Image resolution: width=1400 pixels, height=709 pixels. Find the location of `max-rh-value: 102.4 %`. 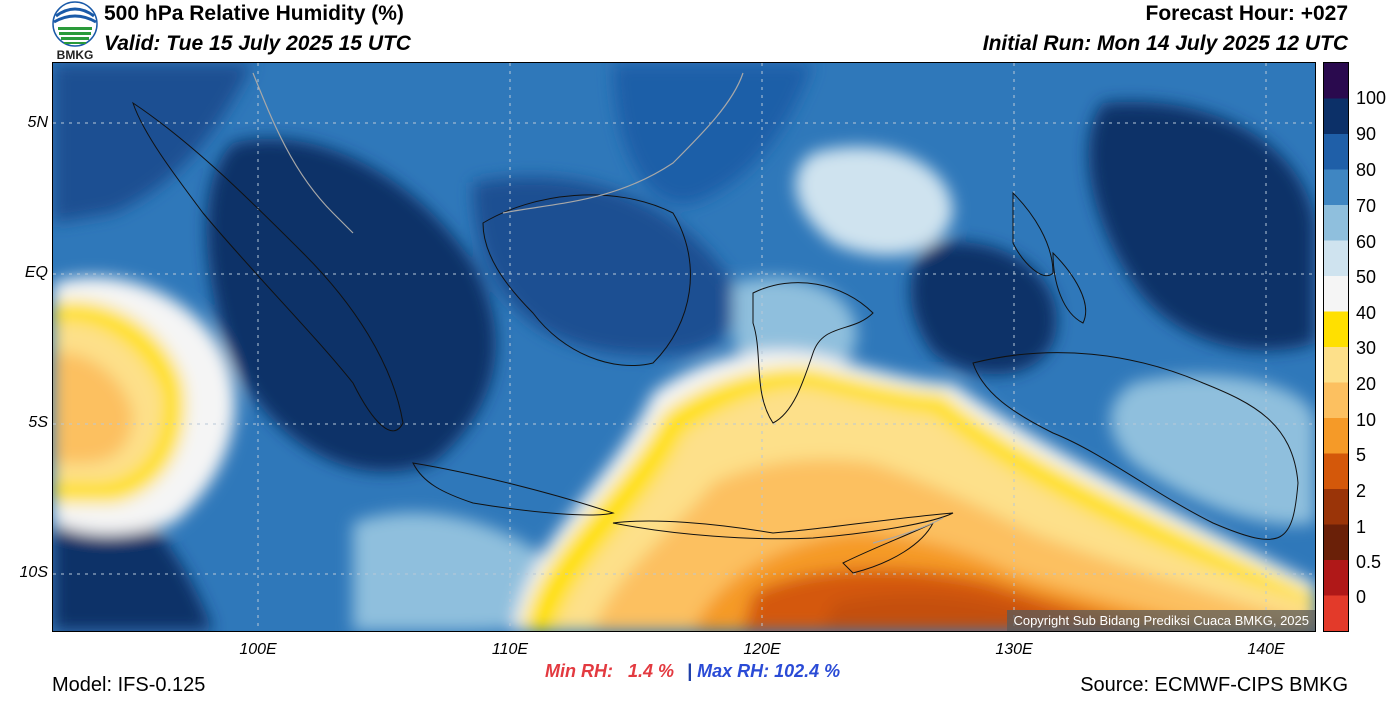

max-rh-value: 102.4 % is located at coordinates (807, 671).